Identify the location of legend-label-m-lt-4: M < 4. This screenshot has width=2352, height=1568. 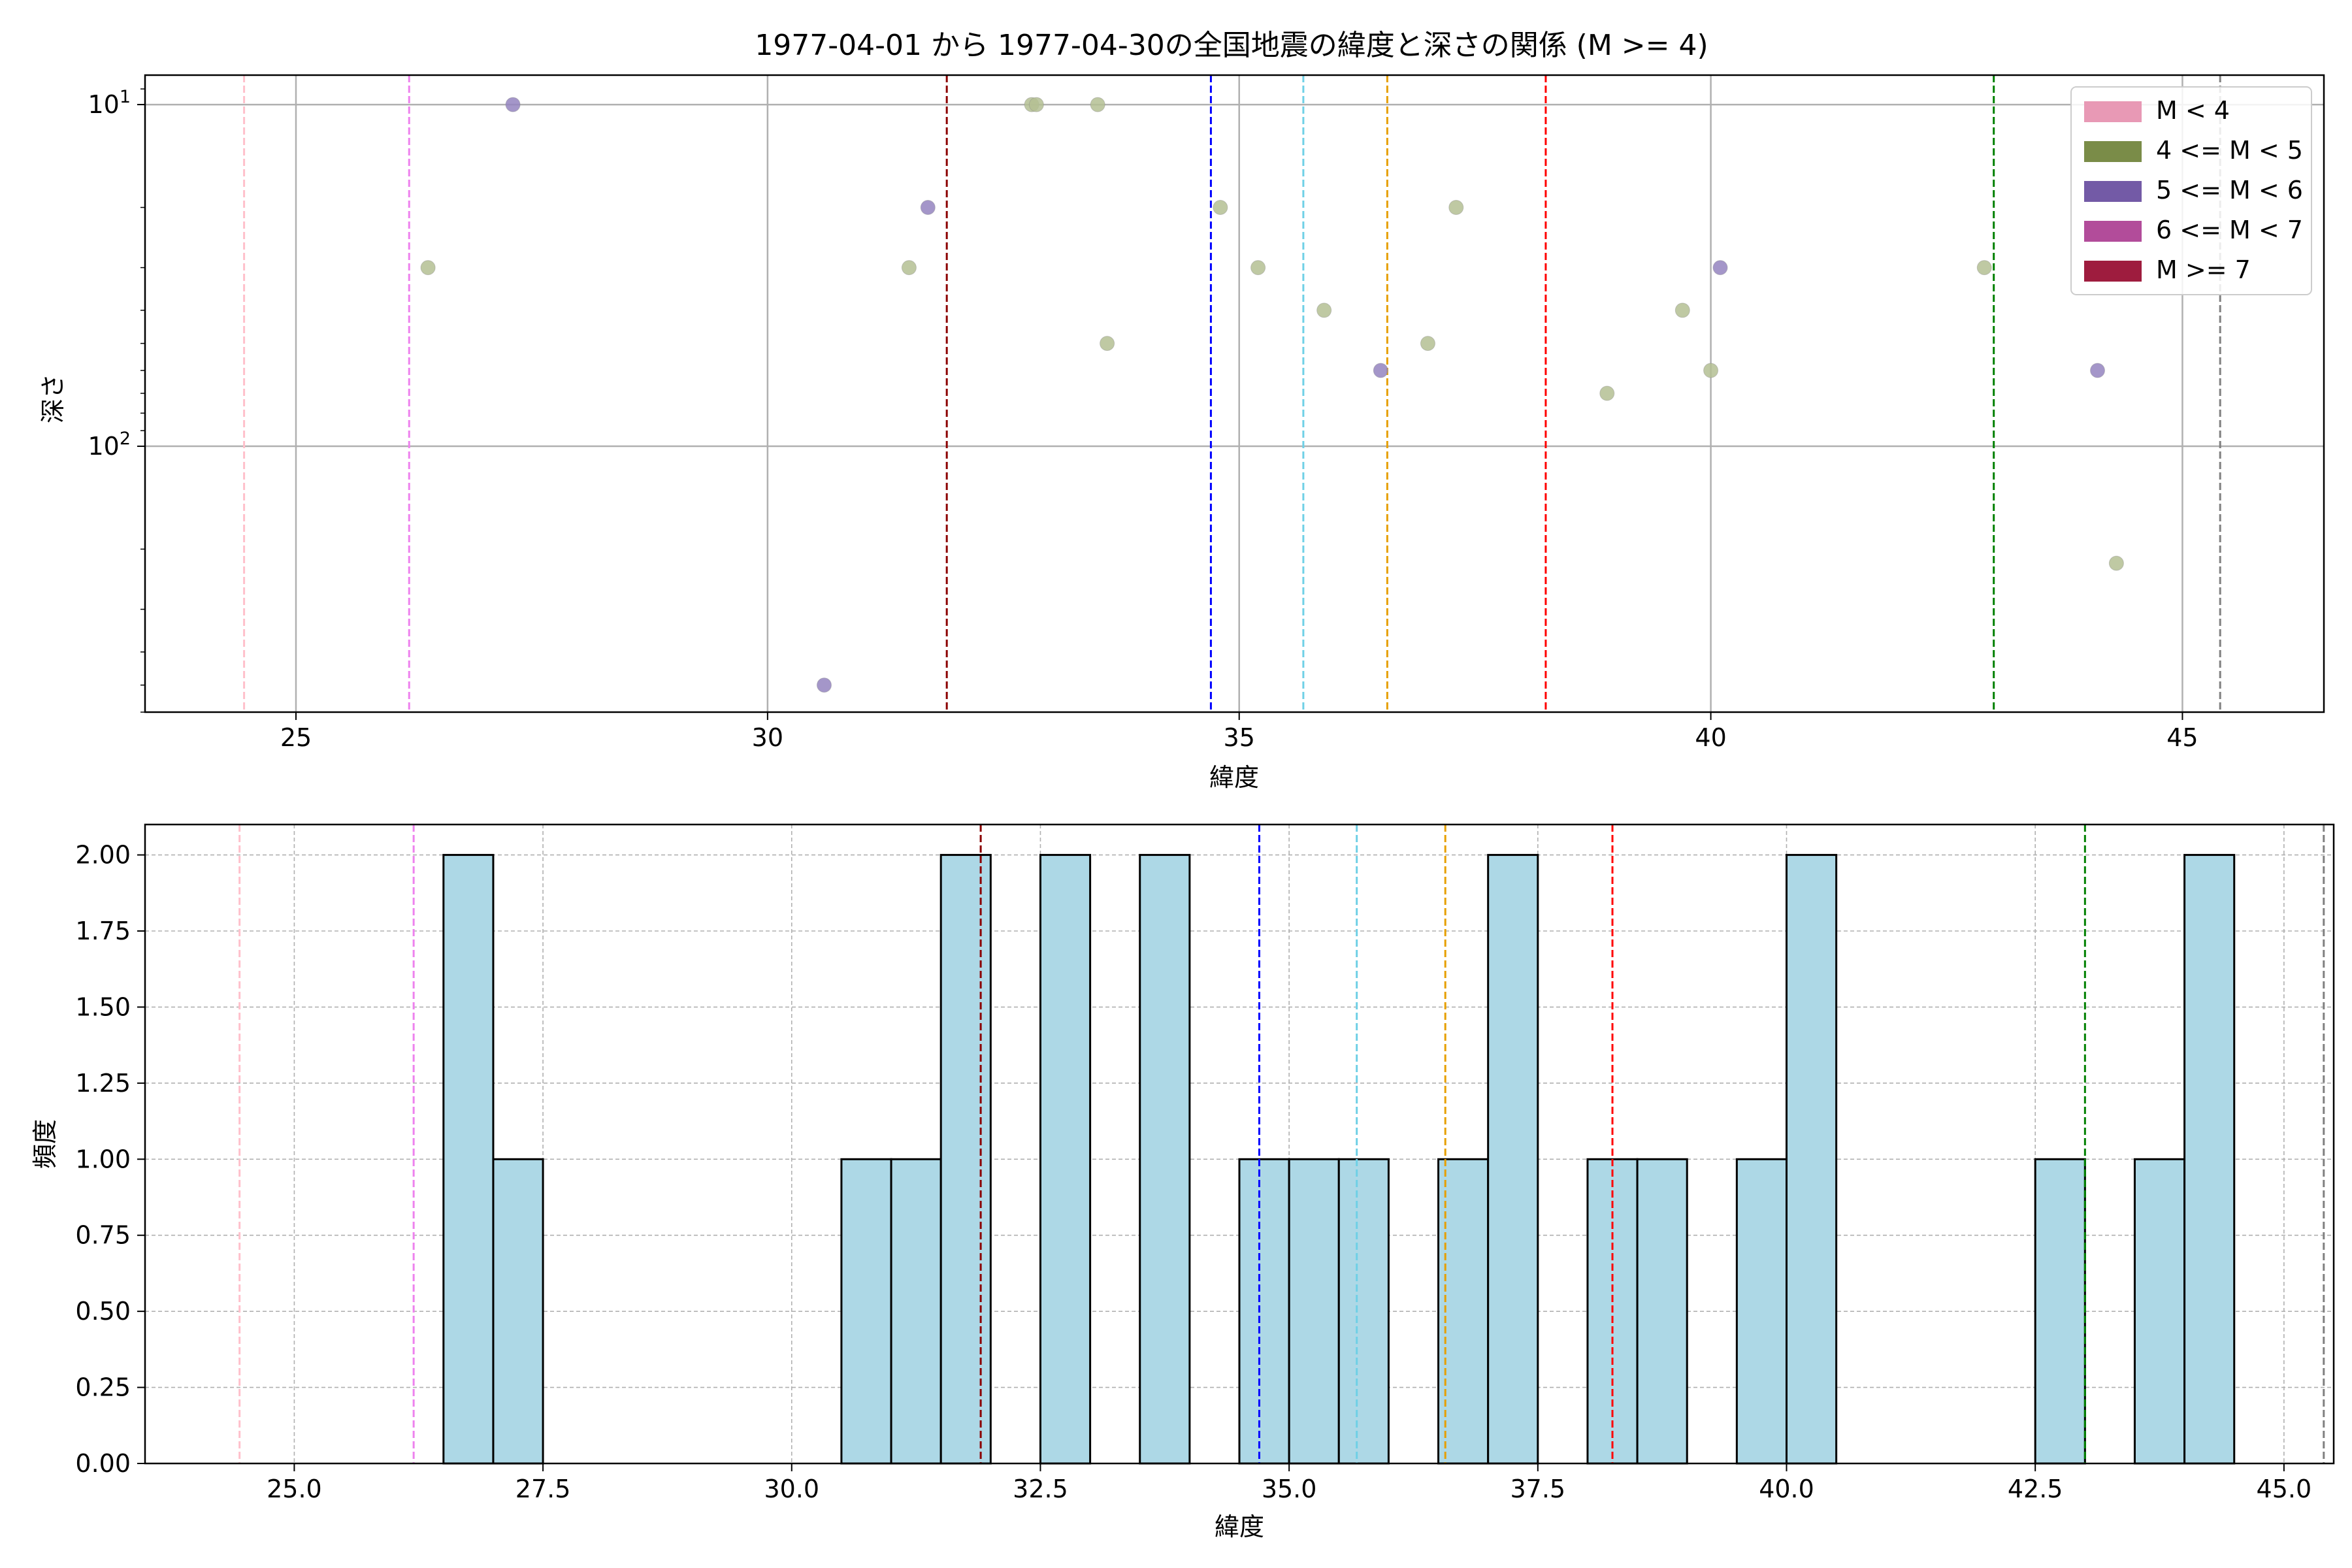
(2193, 110).